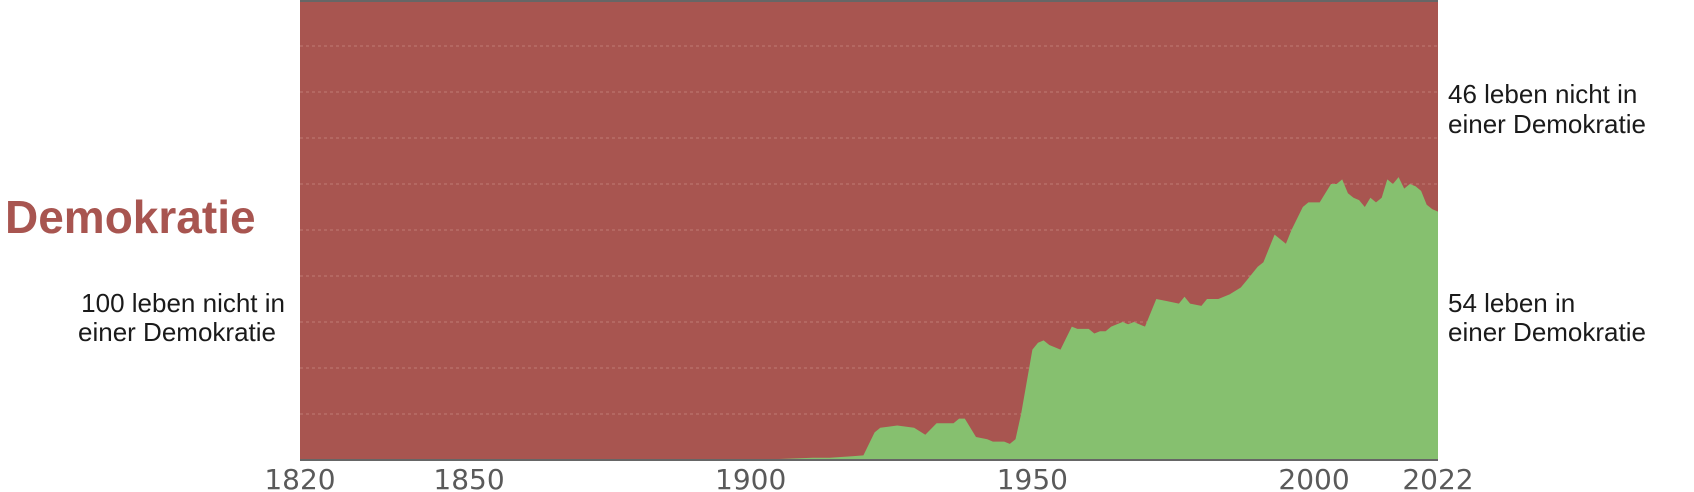 The image size is (1694, 492). I want to click on x-tick-labels: 1820 1850 1900 1950 2000 2022, so click(868, 477).